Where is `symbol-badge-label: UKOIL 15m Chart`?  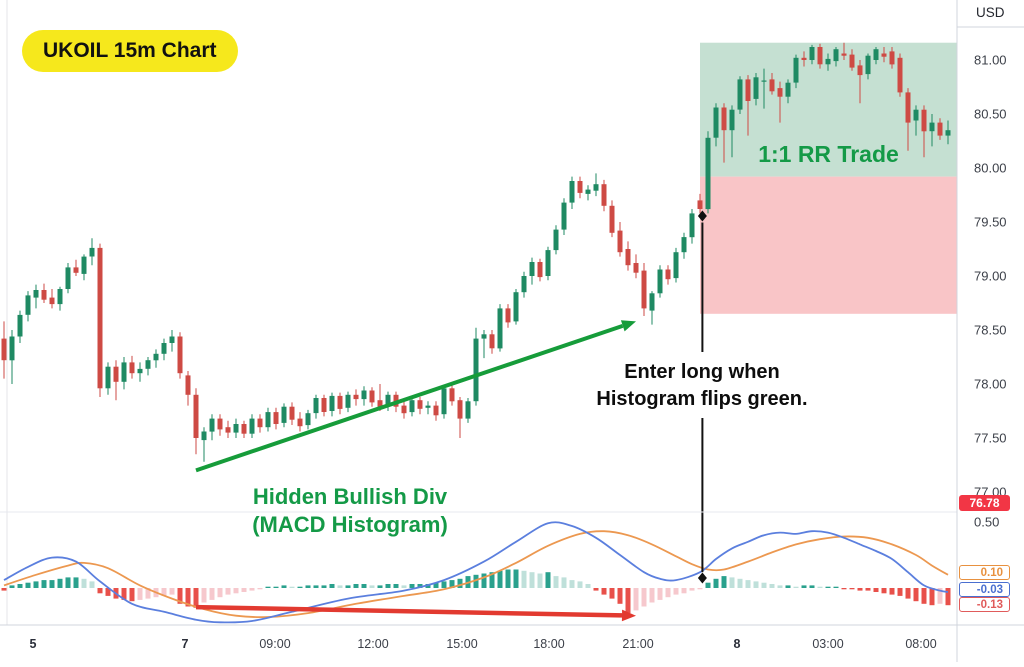
symbol-badge-label: UKOIL 15m Chart is located at coordinates (130, 50).